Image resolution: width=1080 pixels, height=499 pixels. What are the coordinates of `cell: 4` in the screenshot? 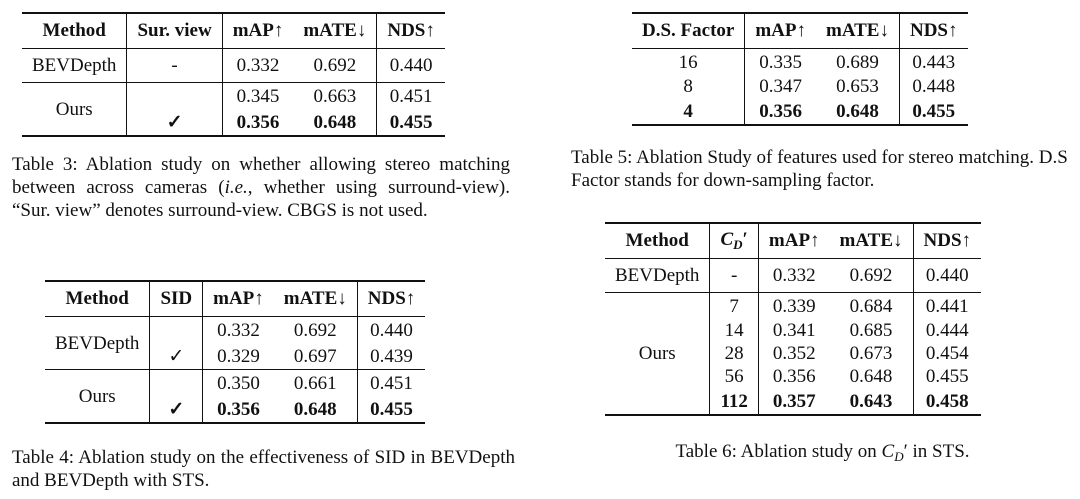 It's located at (689, 111).